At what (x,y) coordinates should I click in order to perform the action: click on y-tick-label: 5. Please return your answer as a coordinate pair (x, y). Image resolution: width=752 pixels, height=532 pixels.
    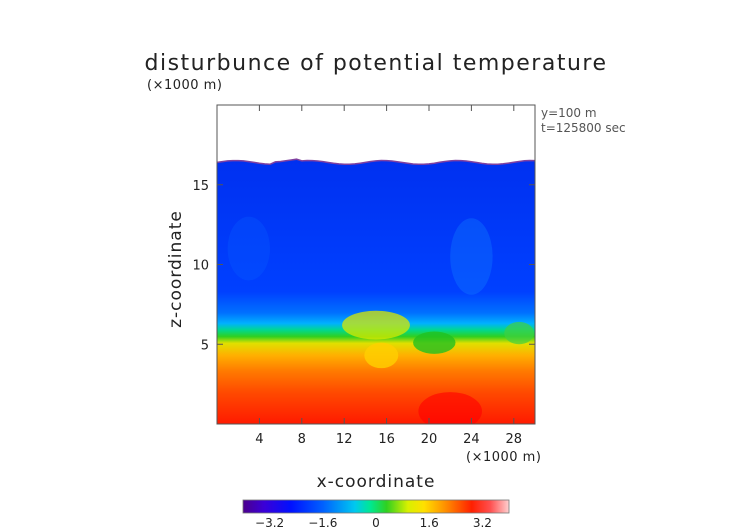
    Looking at the image, I should click on (205, 345).